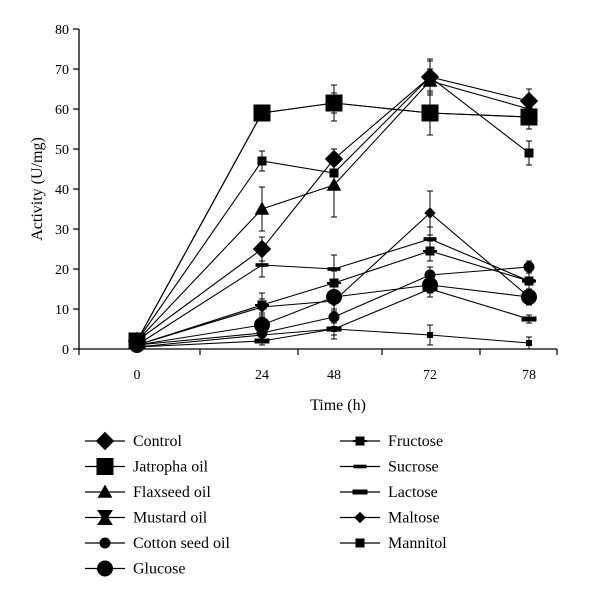  I want to click on legend-item: Jatropha oil, so click(147, 467).